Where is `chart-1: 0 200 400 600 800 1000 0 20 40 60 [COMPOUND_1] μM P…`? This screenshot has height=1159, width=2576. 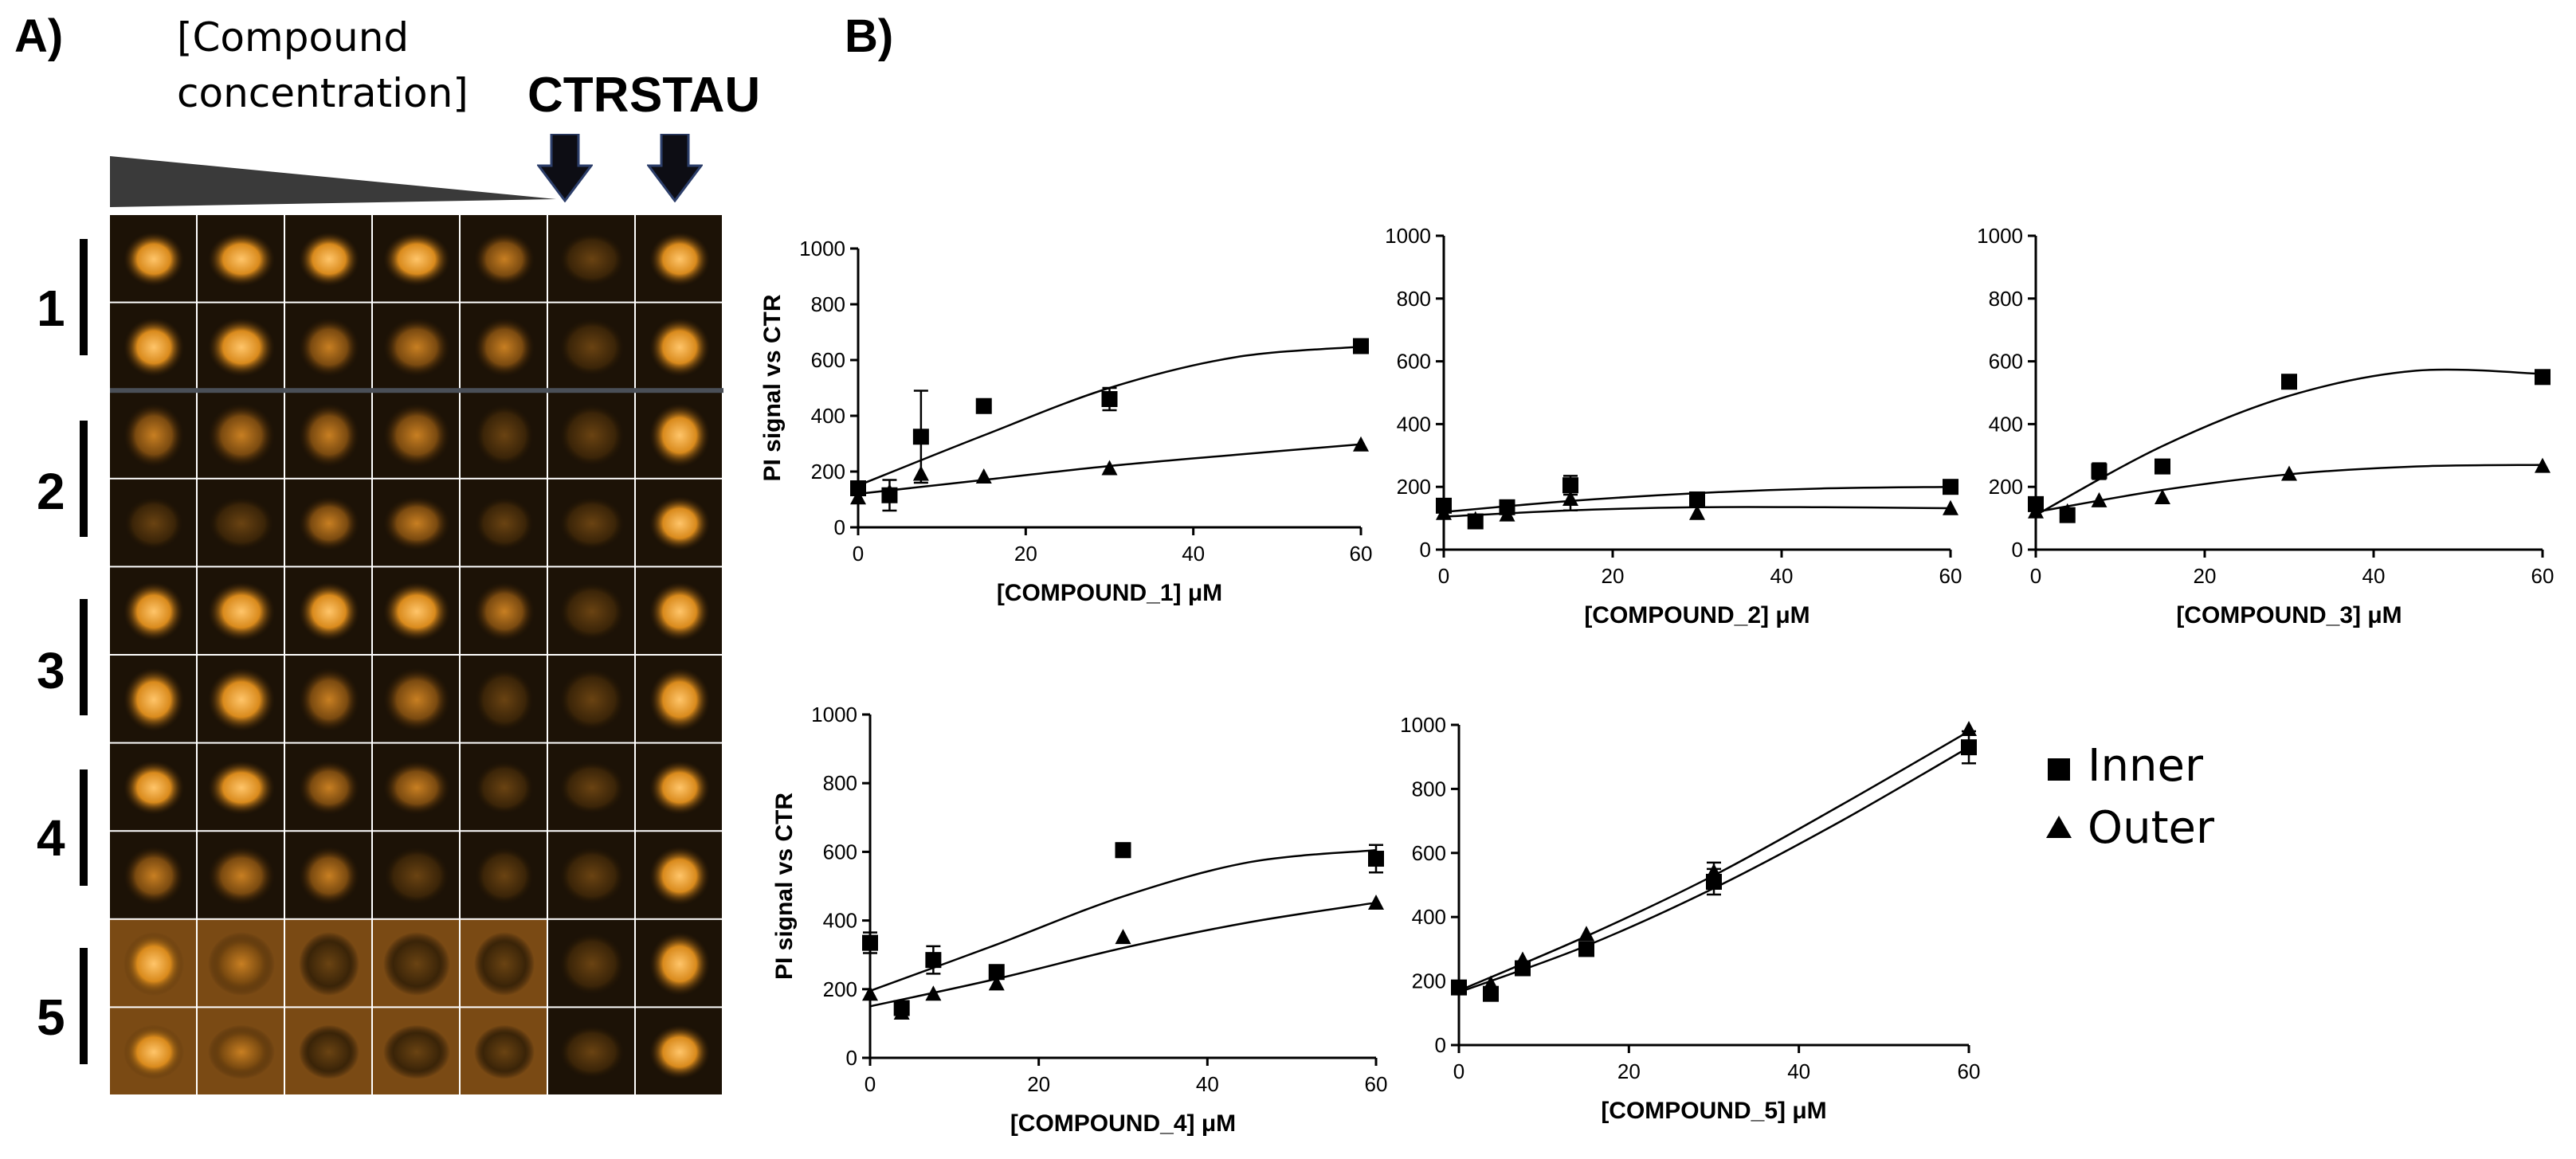 chart-1: 0 200 400 600 800 1000 0 20 40 60 [COMPOUND_1] μM P… is located at coordinates (1065, 421).